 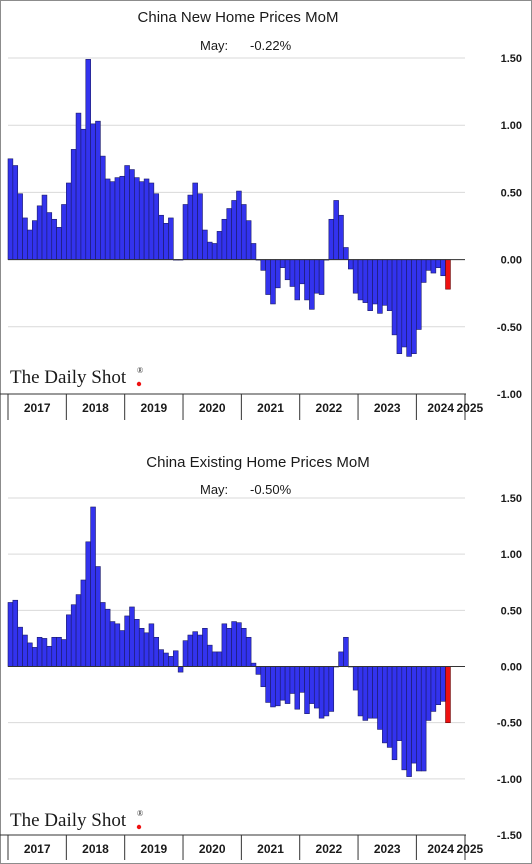 I want to click on y-tick-label: -1.50, so click(x=509, y=836).